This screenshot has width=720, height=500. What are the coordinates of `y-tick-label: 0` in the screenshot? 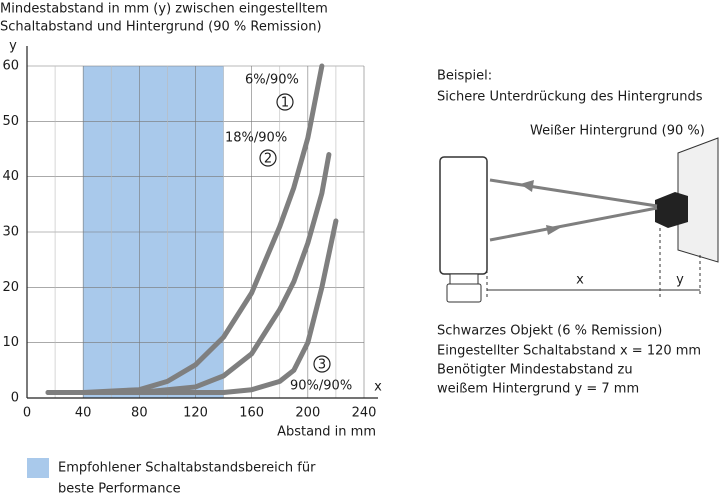 It's located at (15, 398).